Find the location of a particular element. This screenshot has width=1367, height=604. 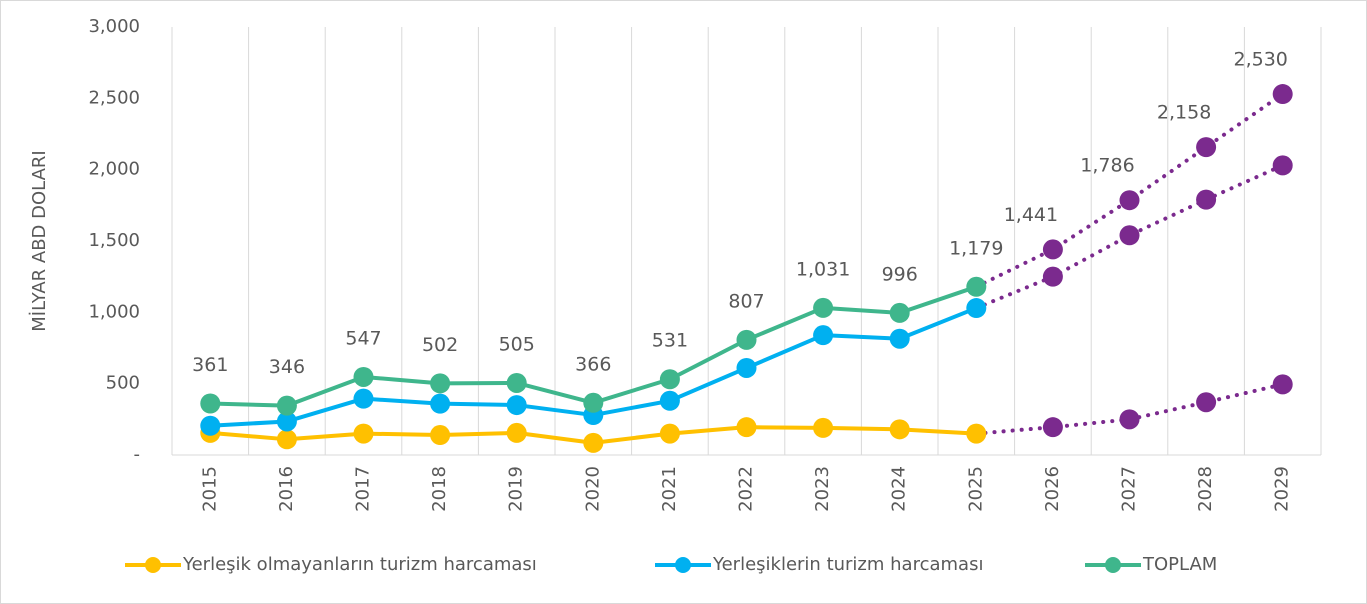

x-tick-label: 2028 is located at coordinates (1205, 489).